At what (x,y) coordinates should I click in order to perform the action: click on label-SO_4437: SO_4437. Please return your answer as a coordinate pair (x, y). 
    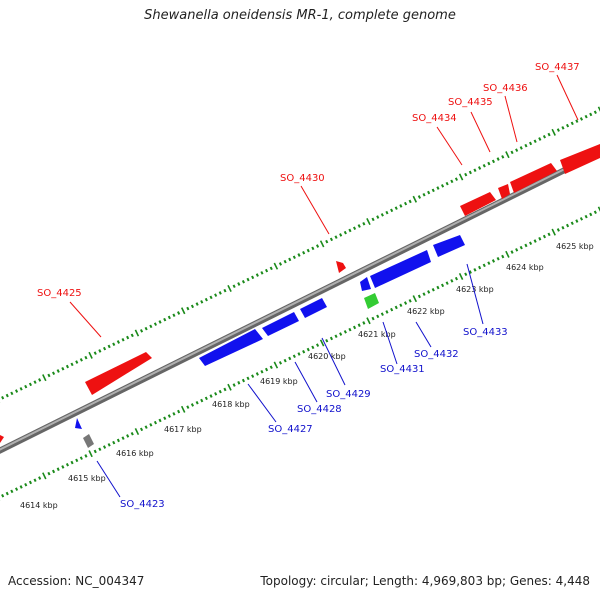
    Looking at the image, I should click on (557, 67).